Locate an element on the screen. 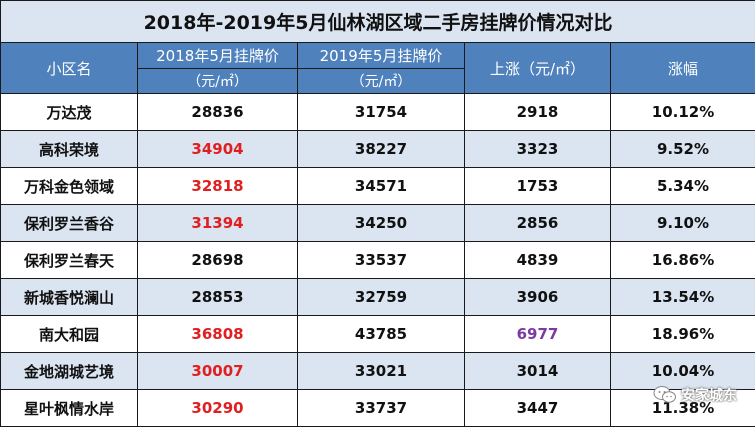 This screenshot has height=427, width=755. cell-growth: 9.10% is located at coordinates (683, 223).